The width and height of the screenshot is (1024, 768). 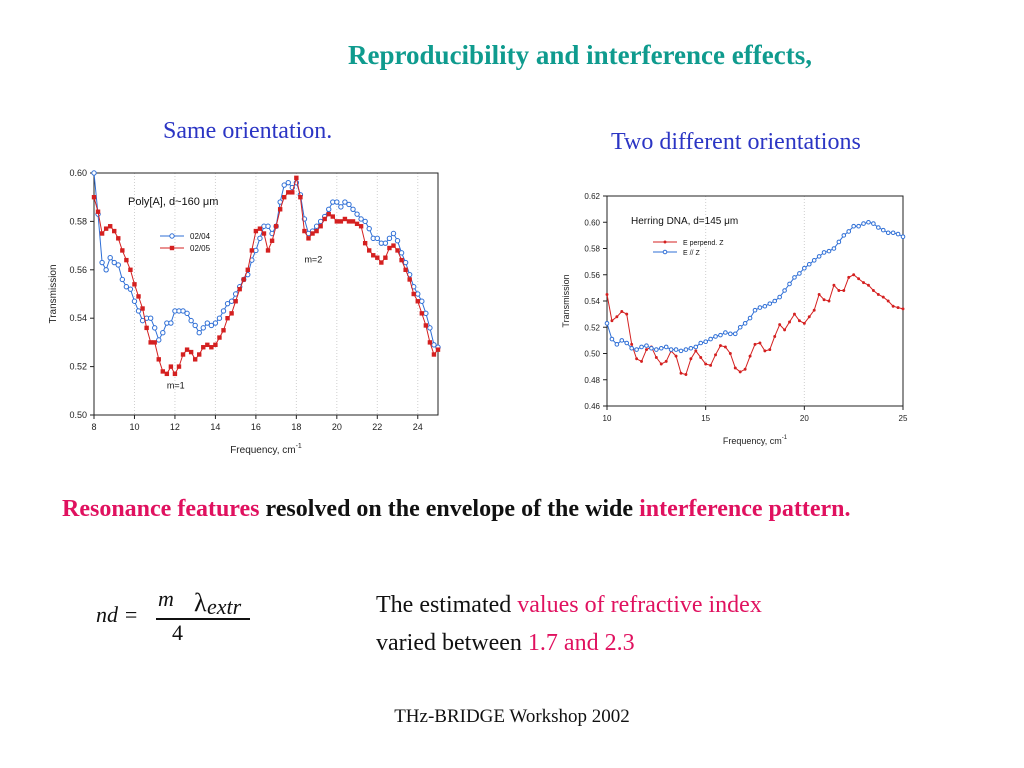 What do you see at coordinates (592, 222) in the screenshot?
I see `y-tick-label: 0.60` at bounding box center [592, 222].